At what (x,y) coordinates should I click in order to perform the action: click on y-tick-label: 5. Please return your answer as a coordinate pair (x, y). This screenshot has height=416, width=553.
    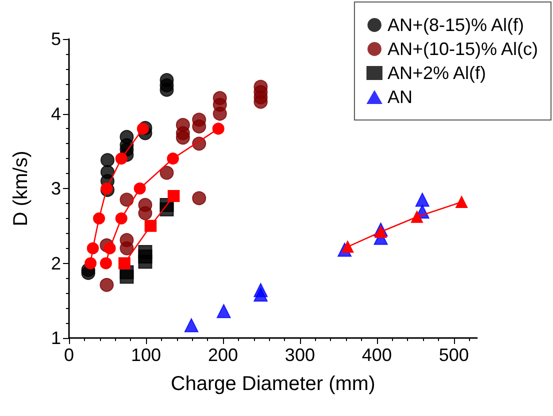
    Looking at the image, I should click on (55, 39).